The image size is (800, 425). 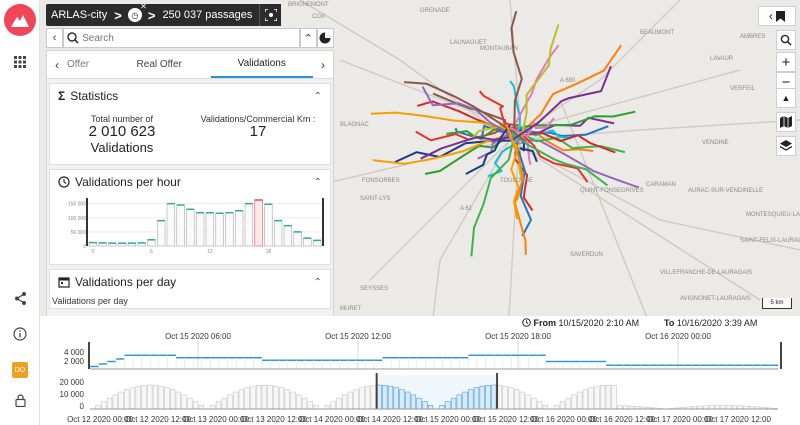 I want to click on analytics-button, so click(x=325, y=38).